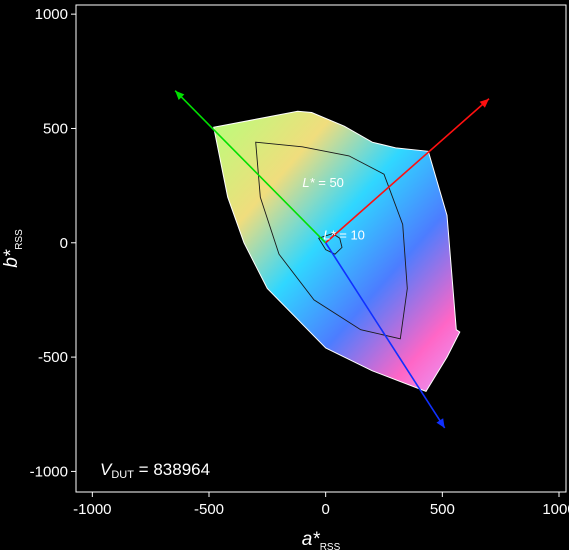 This screenshot has width=569, height=550. I want to click on vdut-sub: DUT, so click(122, 475).